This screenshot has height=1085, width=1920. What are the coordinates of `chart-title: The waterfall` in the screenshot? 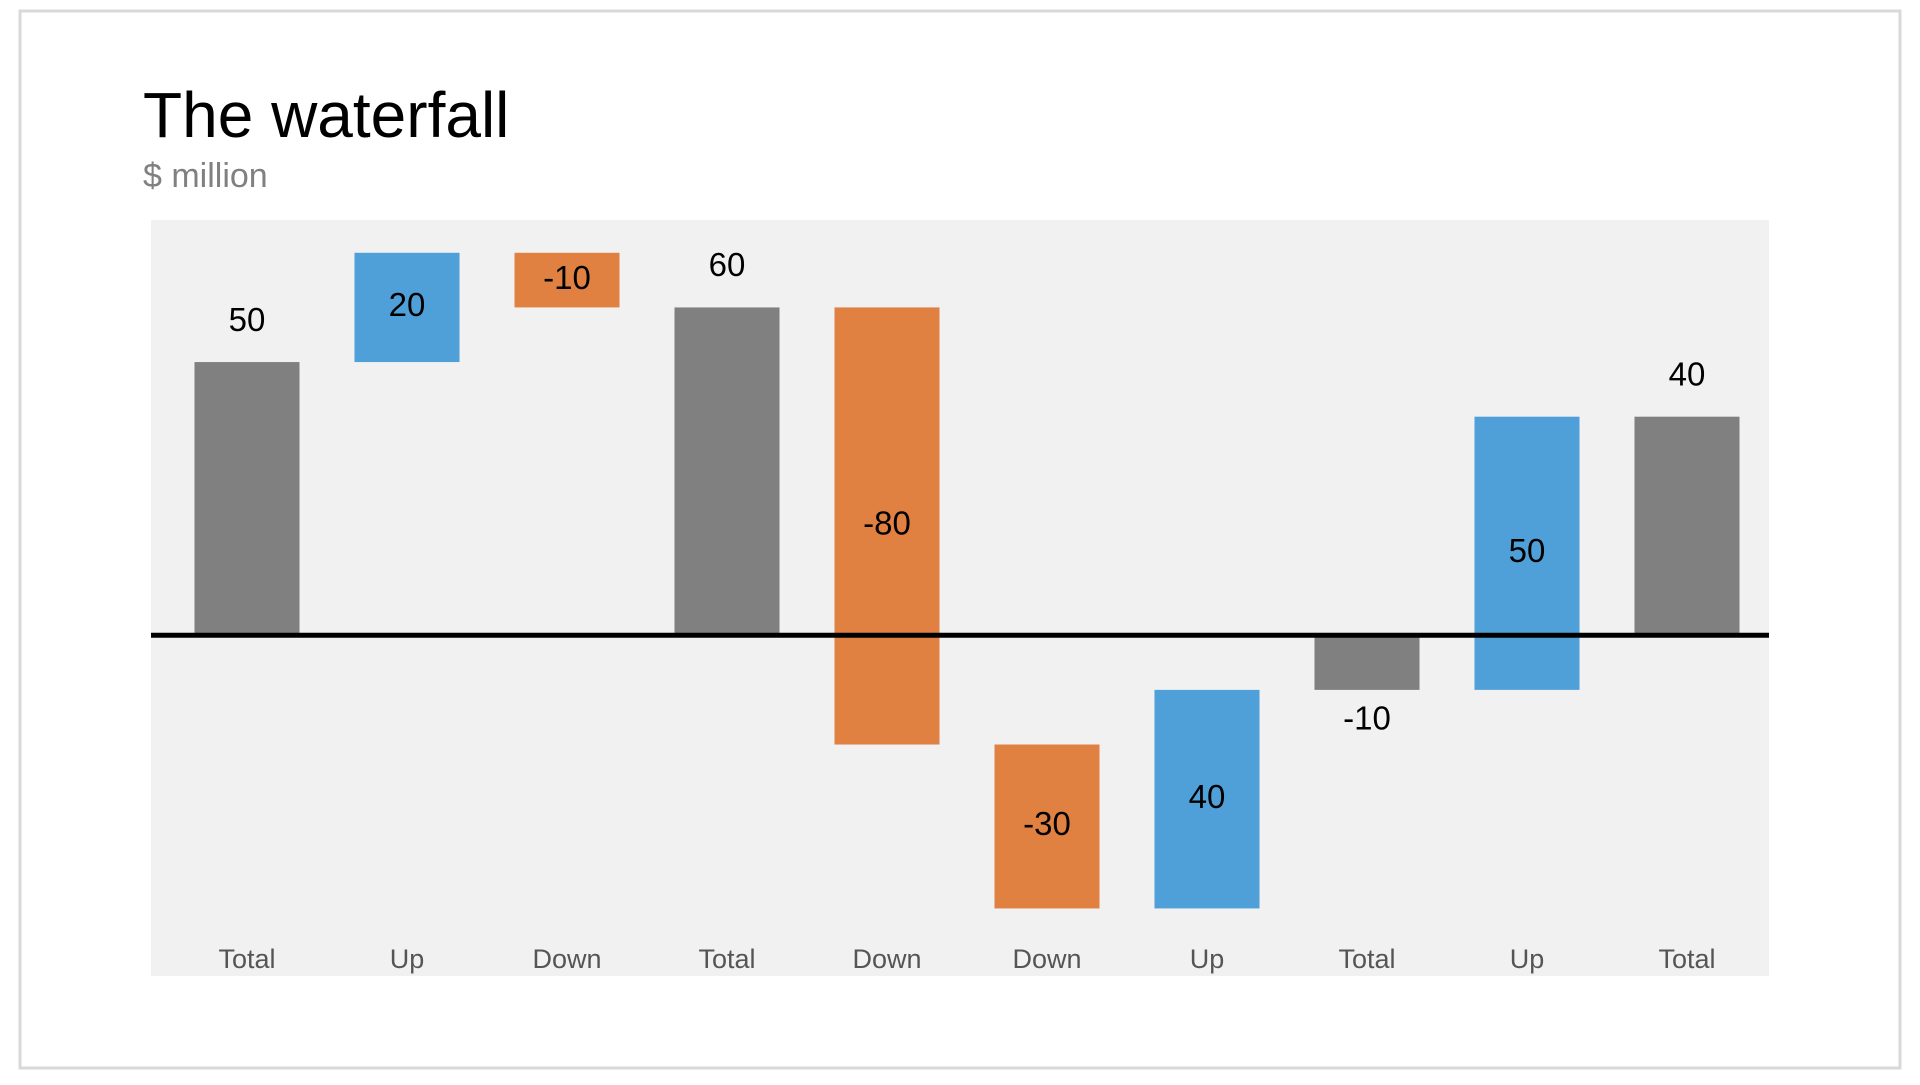 It's located at (326, 115).